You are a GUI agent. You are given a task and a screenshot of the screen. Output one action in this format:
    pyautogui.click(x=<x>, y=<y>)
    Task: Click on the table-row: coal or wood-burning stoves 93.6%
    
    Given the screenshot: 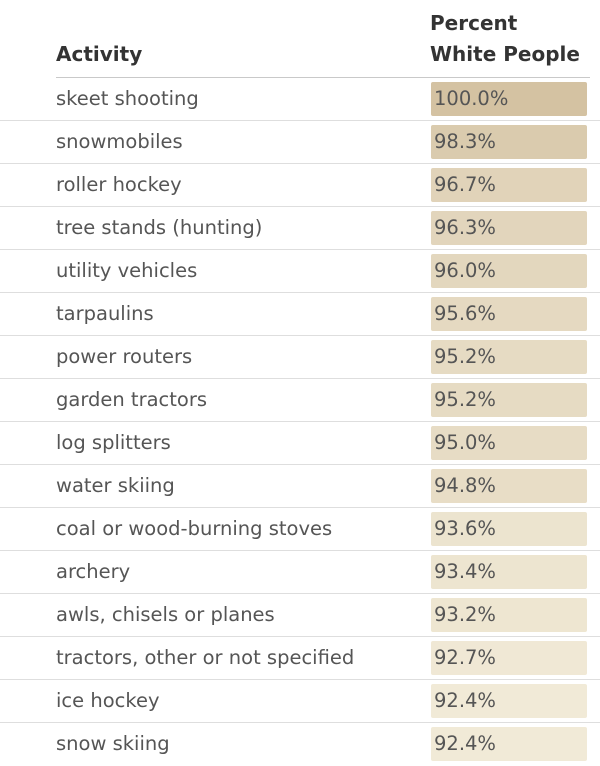 What is the action you would take?
    pyautogui.click(x=300, y=529)
    